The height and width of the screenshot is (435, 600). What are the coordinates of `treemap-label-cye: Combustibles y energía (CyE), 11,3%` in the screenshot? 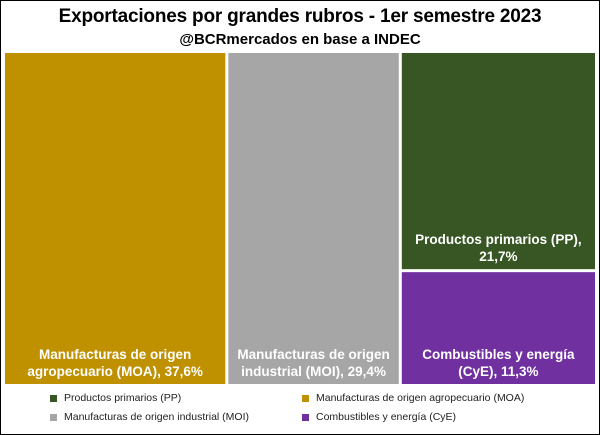 It's located at (498, 363).